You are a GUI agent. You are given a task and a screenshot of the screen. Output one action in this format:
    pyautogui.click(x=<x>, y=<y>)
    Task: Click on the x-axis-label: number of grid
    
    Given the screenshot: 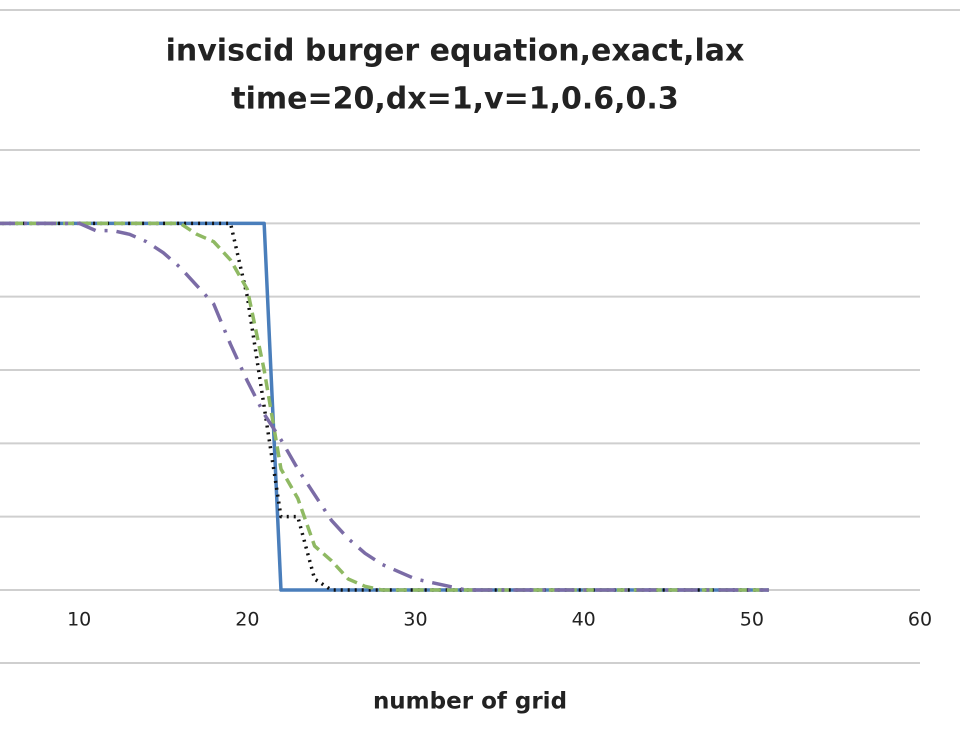 What is the action you would take?
    pyautogui.click(x=470, y=702)
    